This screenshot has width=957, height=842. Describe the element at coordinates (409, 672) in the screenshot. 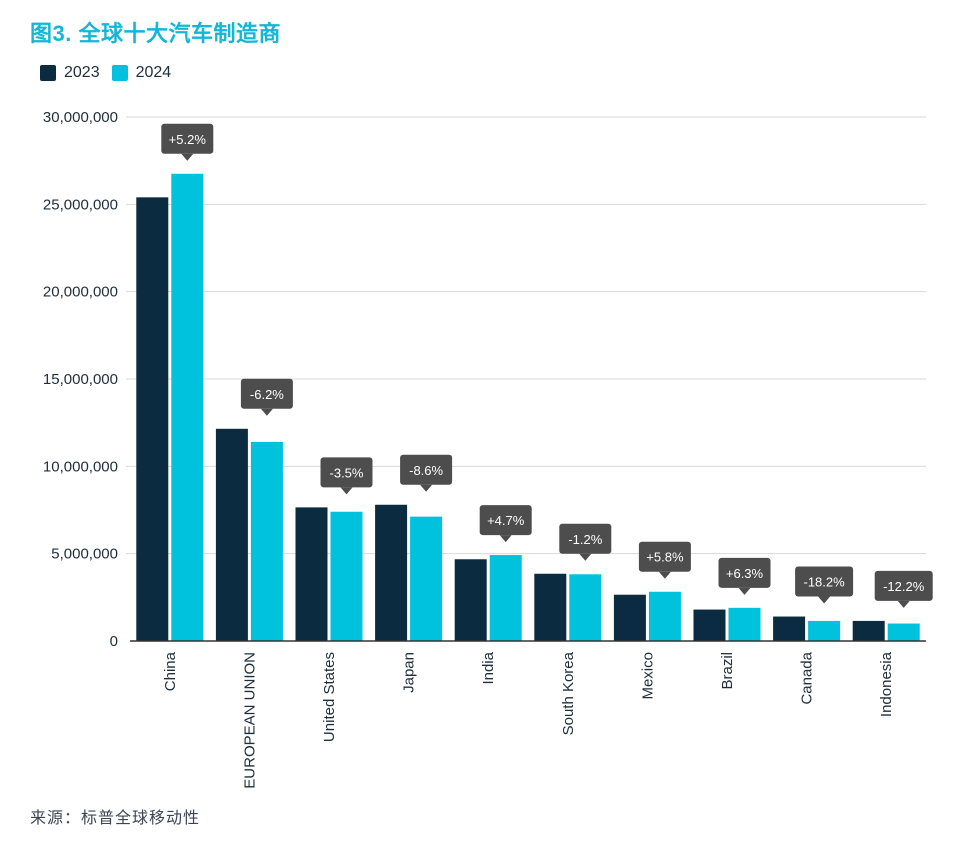

I see `x-category-label: Japan` at that location.